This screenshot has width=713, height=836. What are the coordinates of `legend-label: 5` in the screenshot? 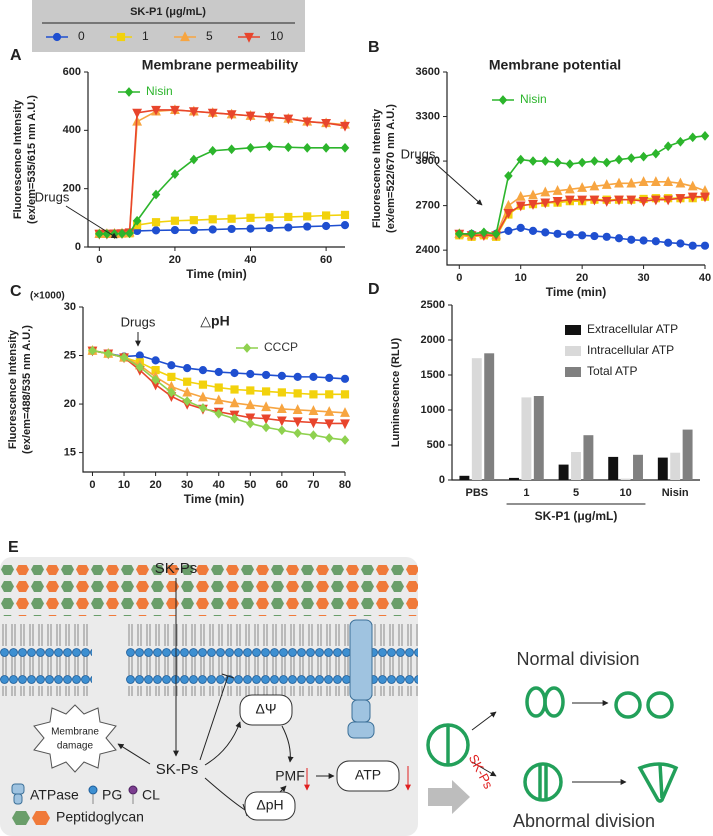 It's located at (209, 36).